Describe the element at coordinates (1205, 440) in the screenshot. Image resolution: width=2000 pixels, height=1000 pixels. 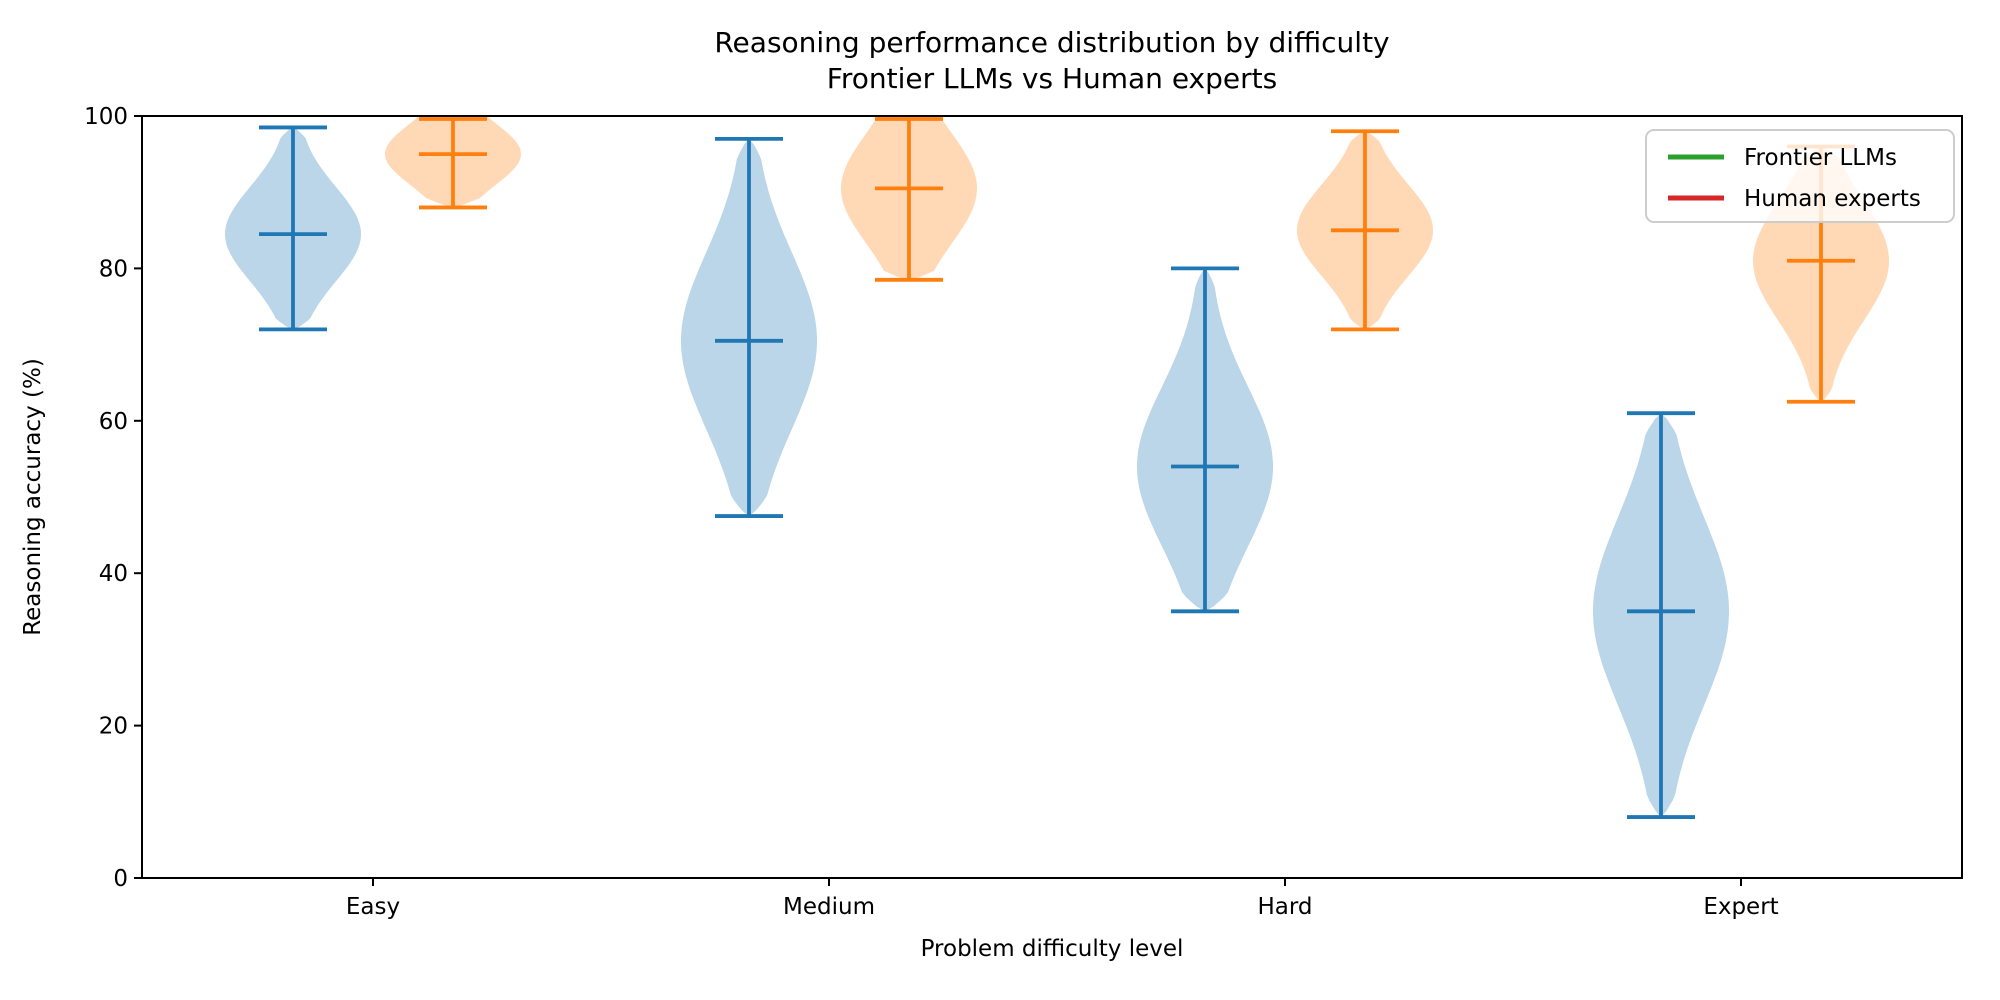
I see `violin-frontier-llms-hard` at that location.